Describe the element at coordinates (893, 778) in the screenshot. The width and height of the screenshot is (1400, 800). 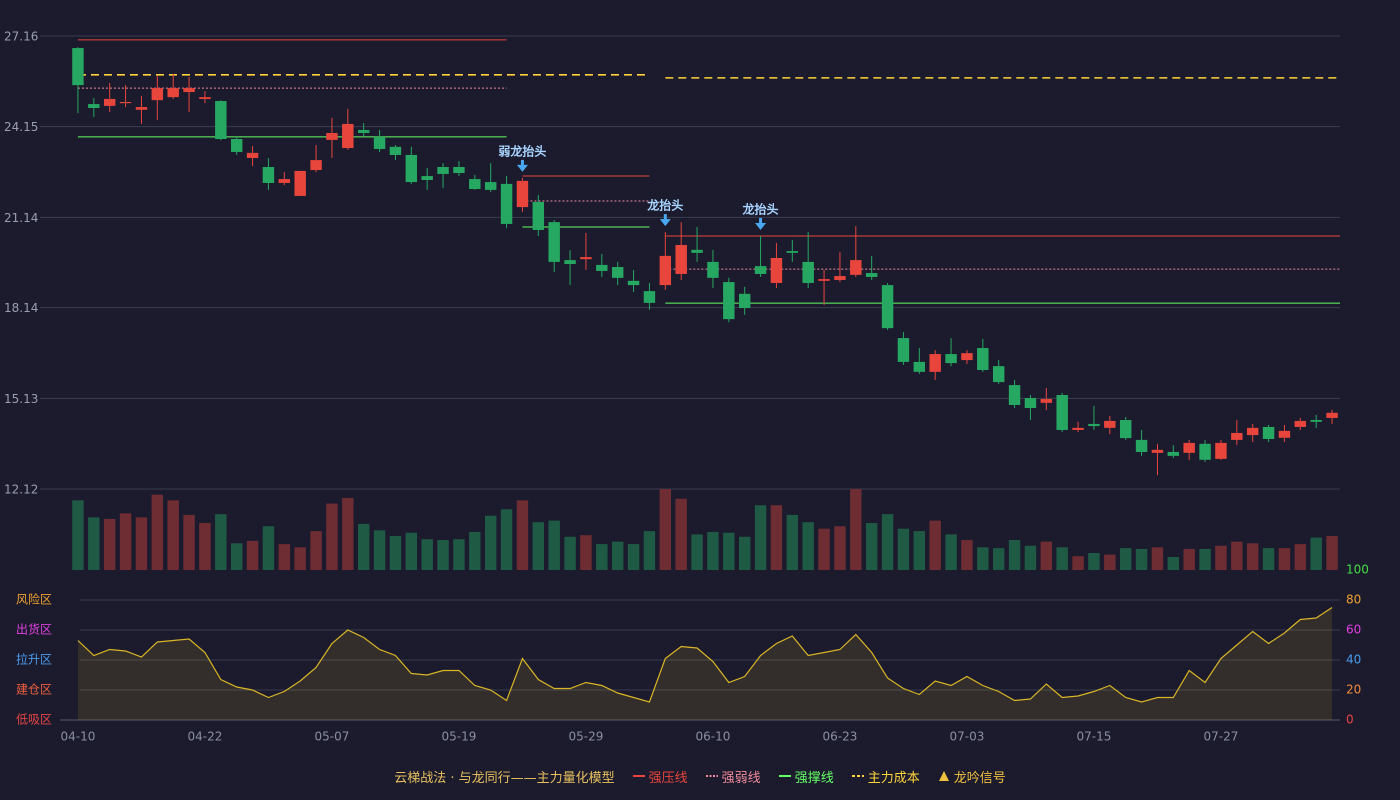
I see `legend-label: 主力成本` at that location.